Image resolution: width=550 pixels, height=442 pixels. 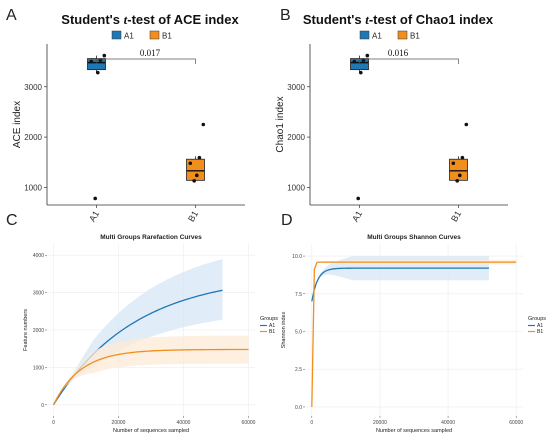 I want to click on panel-label-d: D, so click(x=287, y=220).